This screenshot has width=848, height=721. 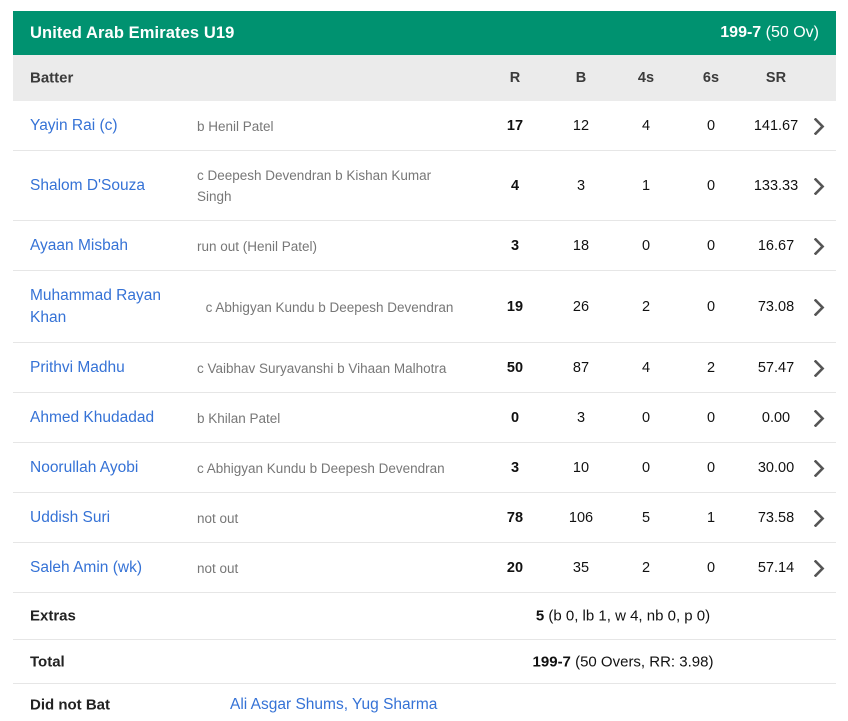 What do you see at coordinates (132, 32) in the screenshot?
I see `team-name: United Arab Emirates U19` at bounding box center [132, 32].